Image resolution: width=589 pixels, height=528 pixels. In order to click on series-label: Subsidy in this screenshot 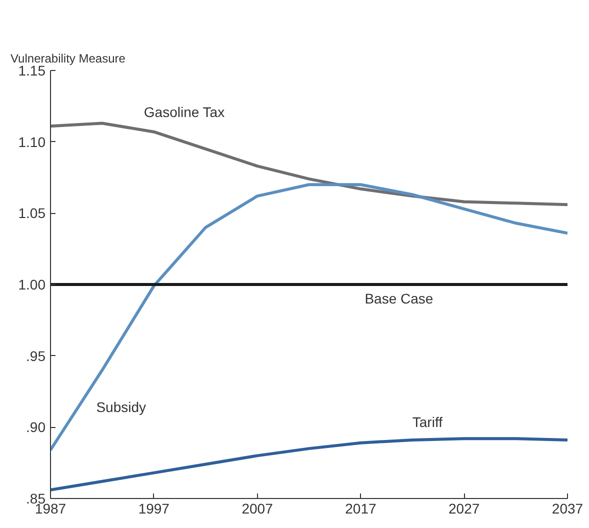, I will do `click(121, 407)`.